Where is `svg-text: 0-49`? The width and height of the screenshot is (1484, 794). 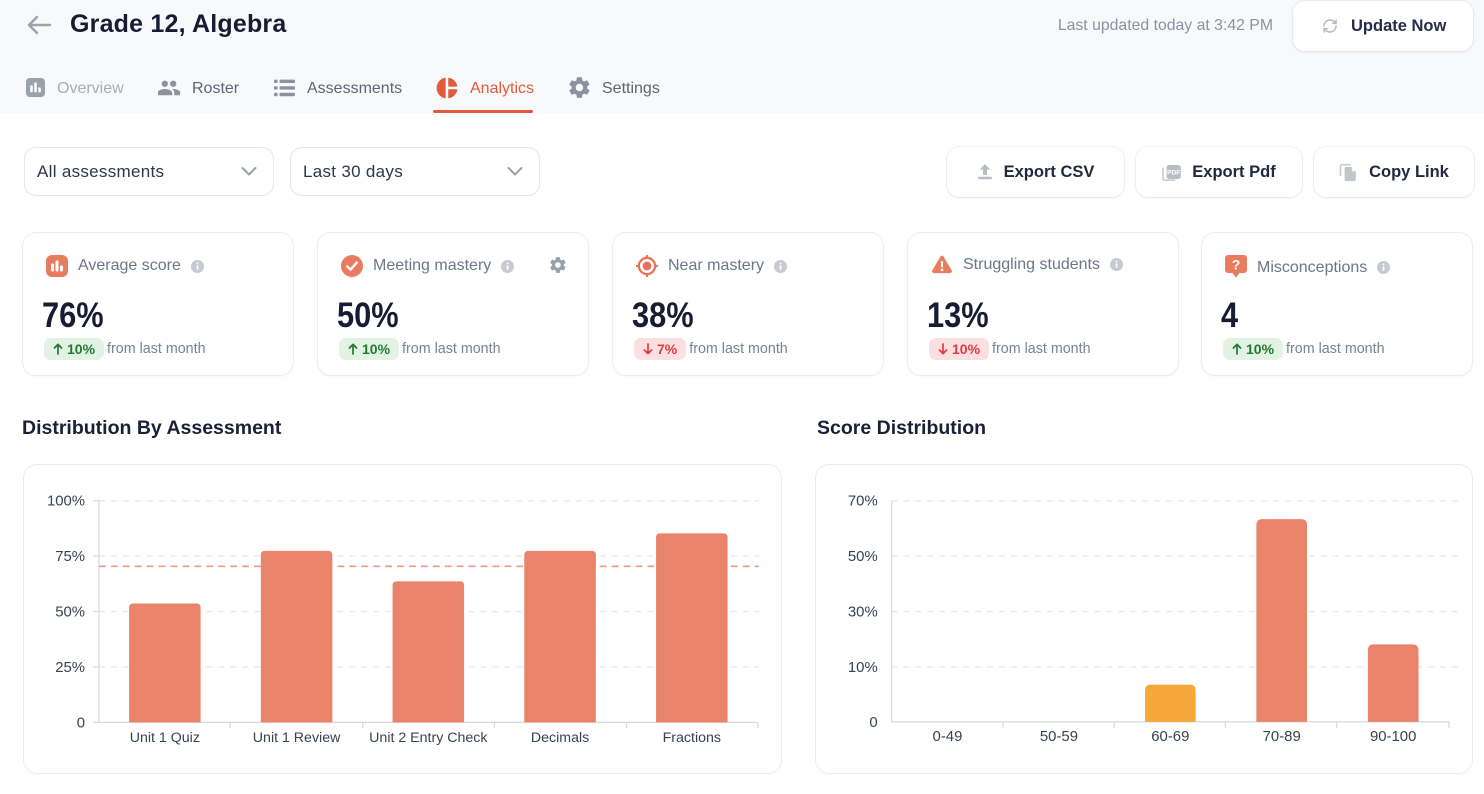
svg-text: 0-49 is located at coordinates (948, 737).